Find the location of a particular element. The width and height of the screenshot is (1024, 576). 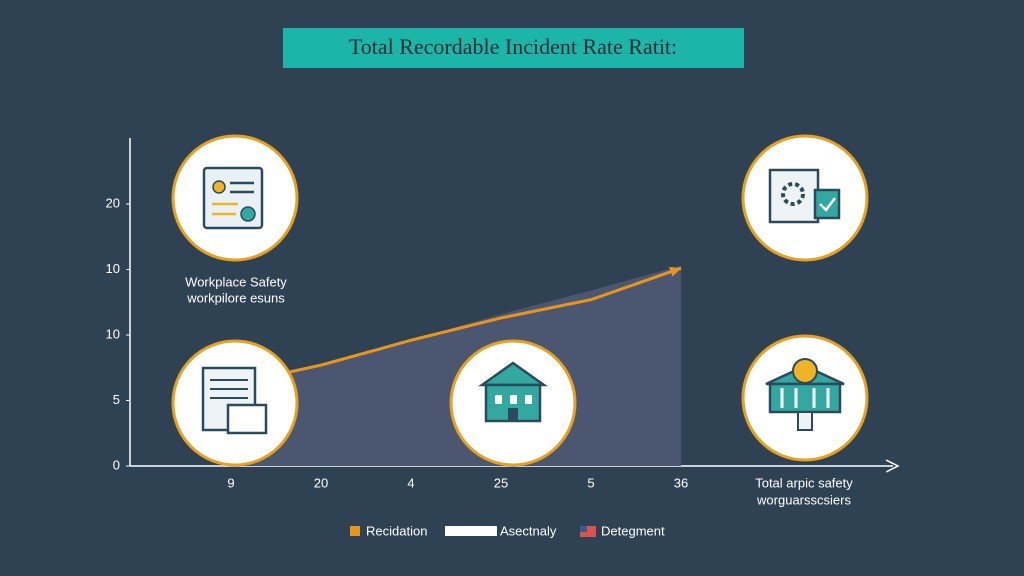

annotation-line: workpilore esuns is located at coordinates (235, 297).